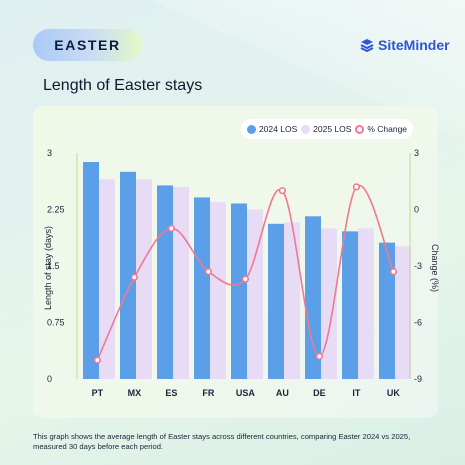 The height and width of the screenshot is (465, 465). I want to click on brand-logo: SiteMinder, so click(405, 45).